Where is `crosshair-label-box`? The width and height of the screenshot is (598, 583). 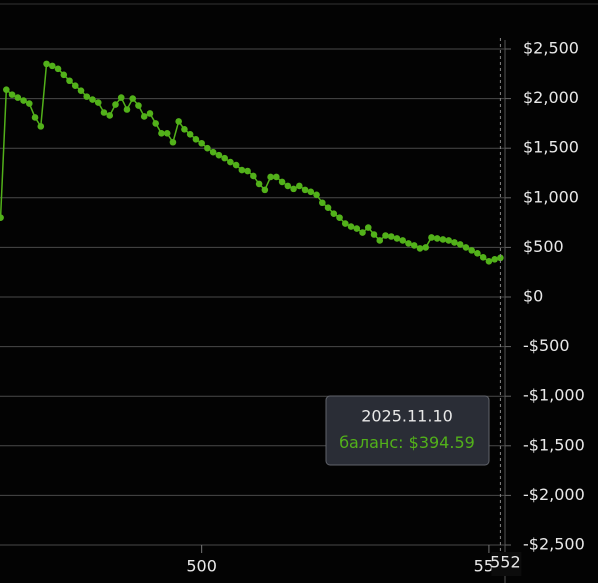
crosshair-label-box is located at coordinates (506, 564).